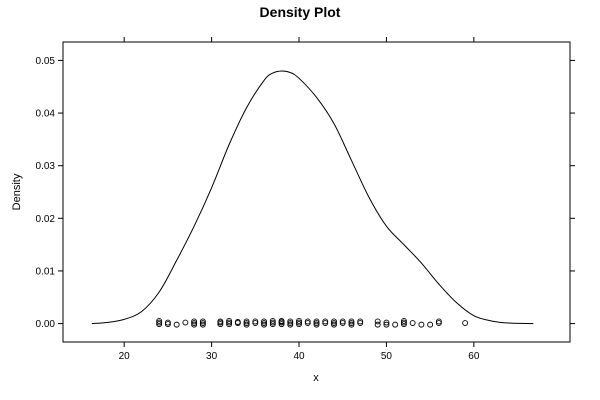  Describe the element at coordinates (300, 12) in the screenshot. I see `chart-title: Density Plot` at that location.